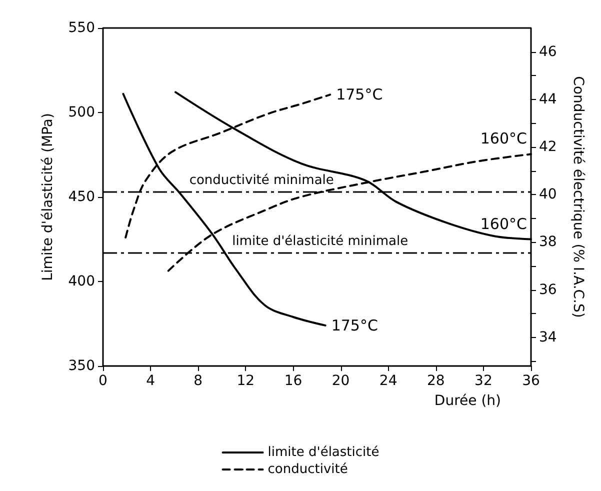  I want to click on x-tick-label: 12, so click(245, 381).